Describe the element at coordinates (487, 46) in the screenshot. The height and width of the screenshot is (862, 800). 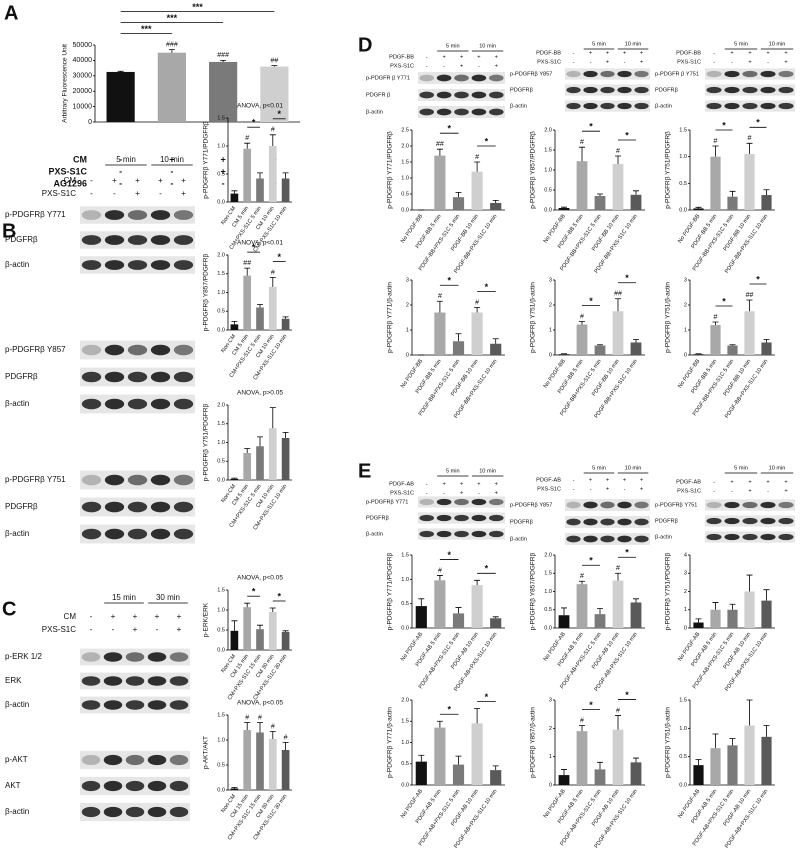
I see `time-header: 10 min` at that location.